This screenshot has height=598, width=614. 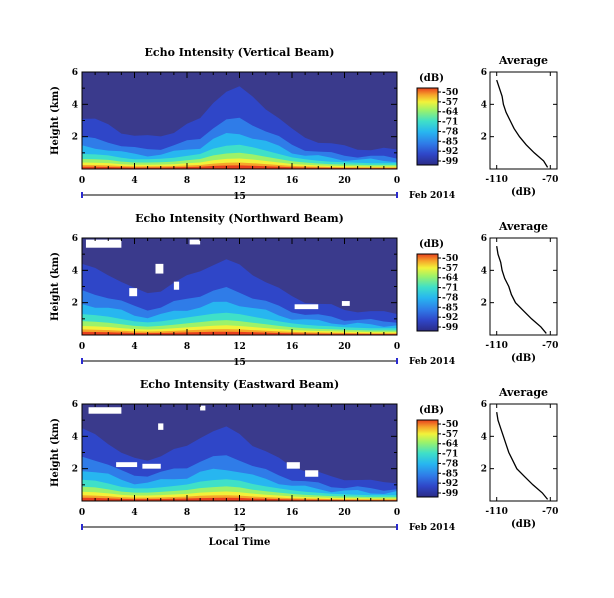 What do you see at coordinates (496, 180) in the screenshot?
I see `average-x-tick-label: -110` at bounding box center [496, 180].